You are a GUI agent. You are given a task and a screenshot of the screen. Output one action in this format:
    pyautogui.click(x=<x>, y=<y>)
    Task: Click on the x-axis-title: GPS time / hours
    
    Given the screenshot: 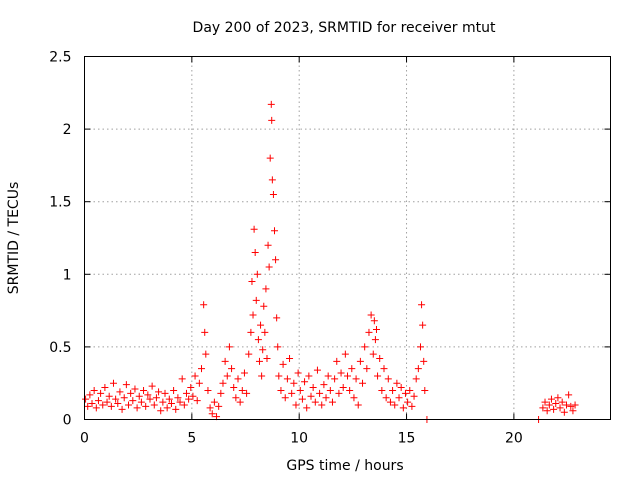 What is the action you would take?
    pyautogui.click(x=344, y=466)
    